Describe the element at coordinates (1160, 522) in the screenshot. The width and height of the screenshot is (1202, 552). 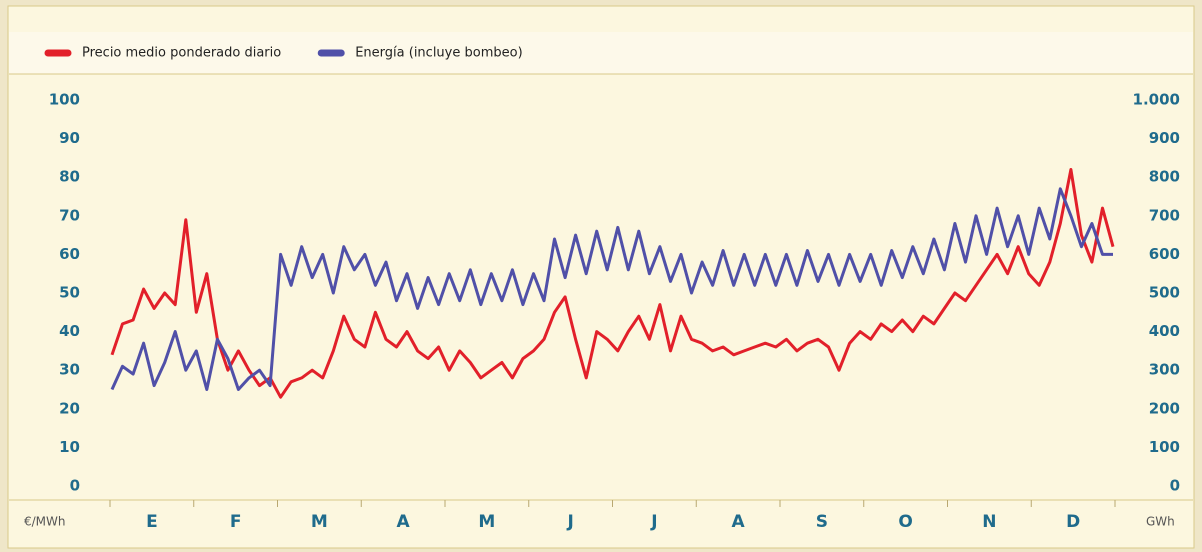
I see `y2-axis-unit: GWh` at that location.